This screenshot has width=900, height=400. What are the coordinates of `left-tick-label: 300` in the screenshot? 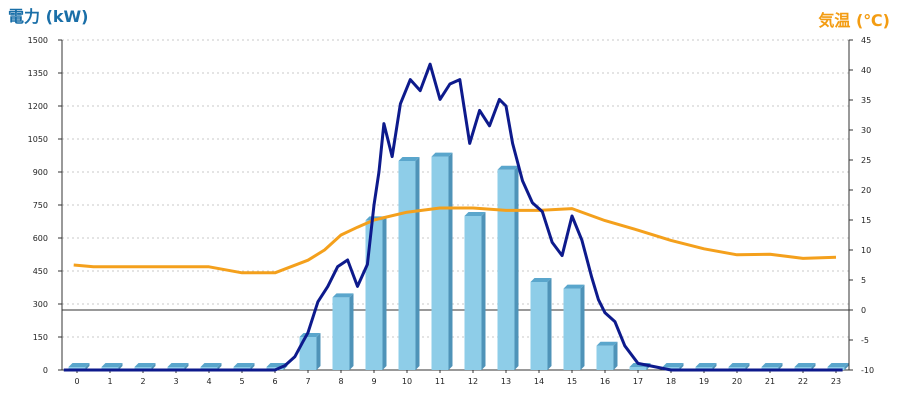 It's located at (40, 304).